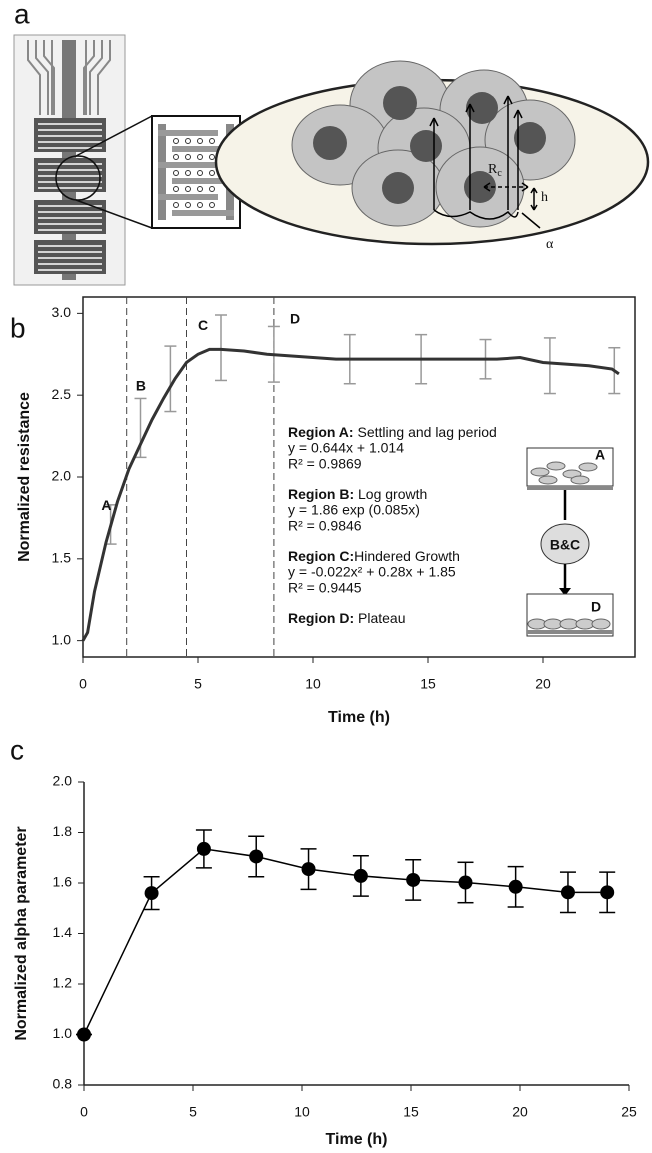  I want to click on x-tick-label: 25, so click(629, 1112).